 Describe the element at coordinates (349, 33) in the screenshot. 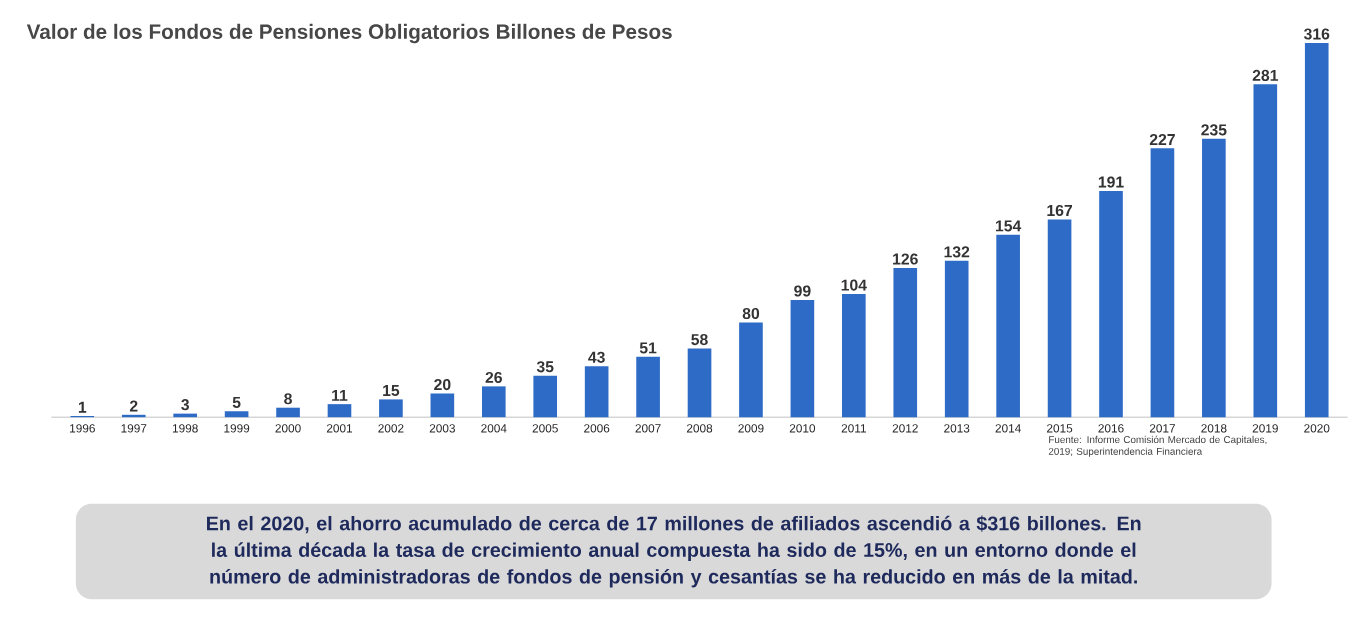

I see `chart-title: Valor de los Fondos de Pensiones Obligatorios Billones de Pesos` at that location.